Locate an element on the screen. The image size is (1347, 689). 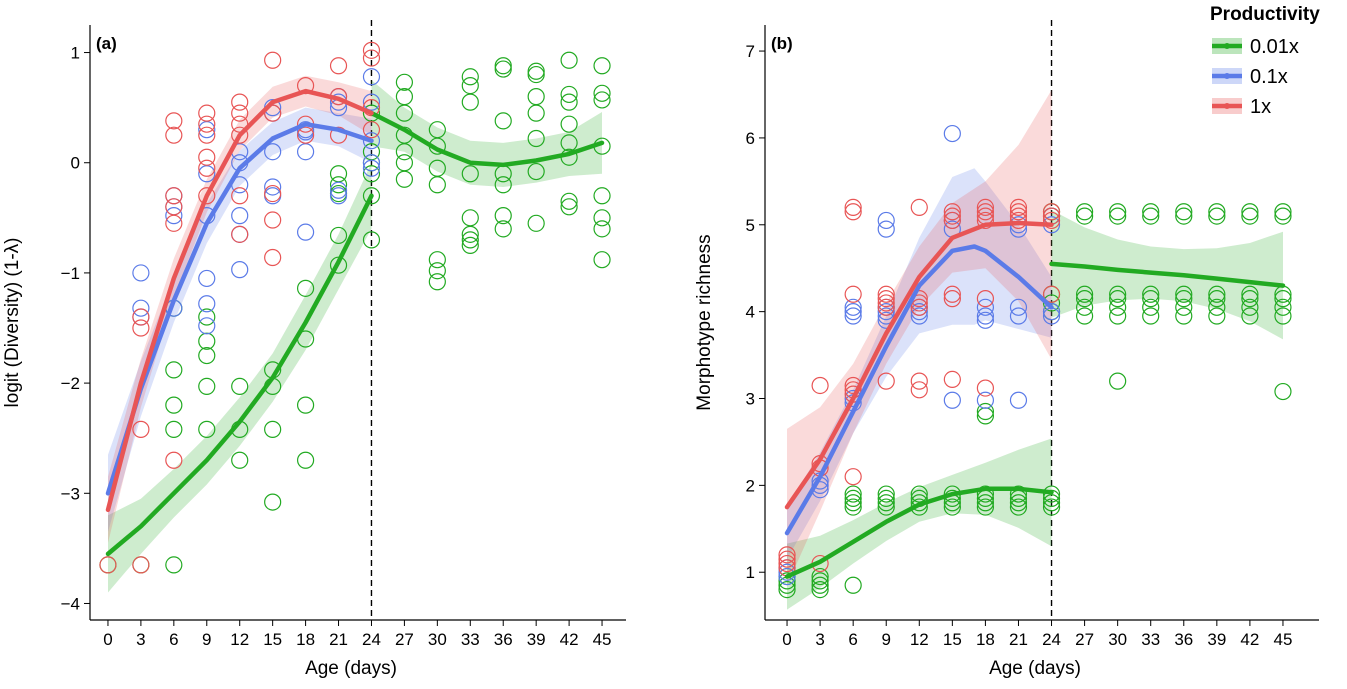
x-tick-label: 42 is located at coordinates (1249, 639).